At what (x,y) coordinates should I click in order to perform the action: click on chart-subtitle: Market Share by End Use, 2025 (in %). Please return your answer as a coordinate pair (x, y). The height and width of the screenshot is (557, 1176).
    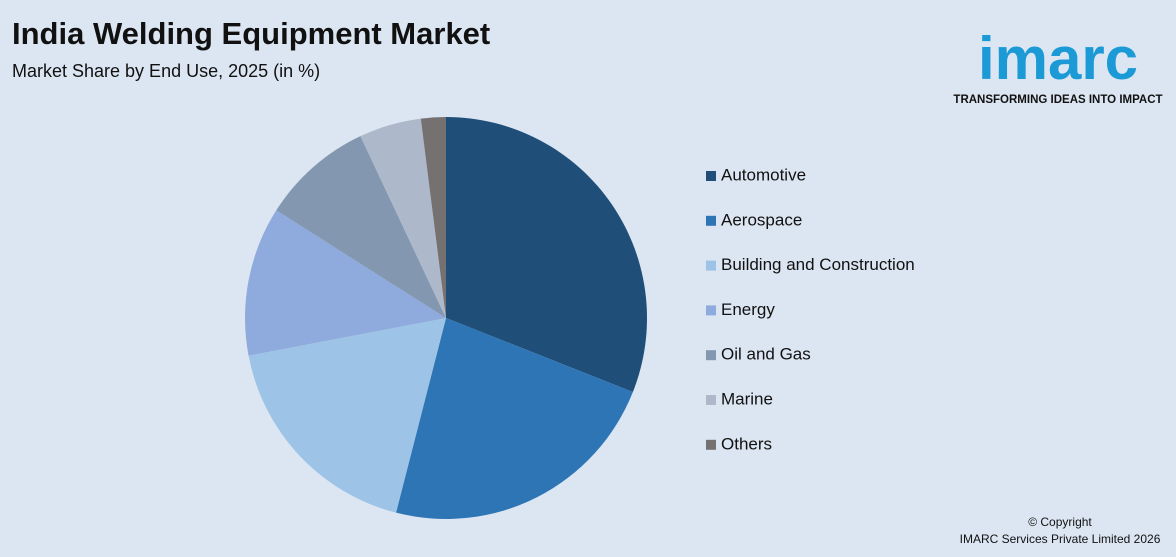
    Looking at the image, I should click on (166, 71).